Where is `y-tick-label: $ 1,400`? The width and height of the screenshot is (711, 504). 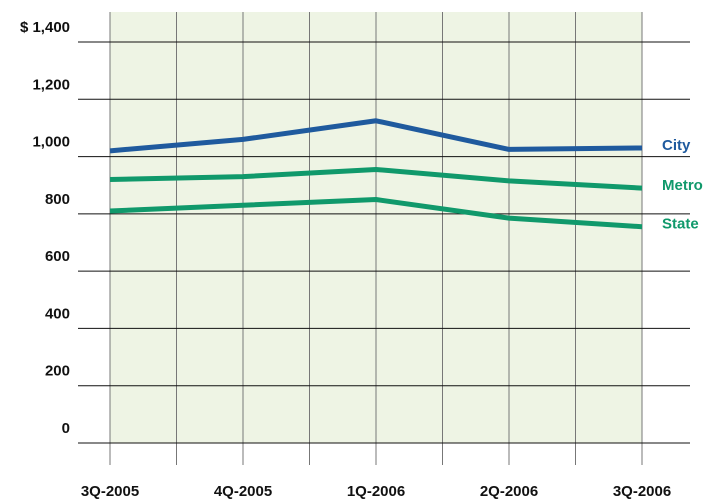 y-tick-label: $ 1,400 is located at coordinates (45, 27).